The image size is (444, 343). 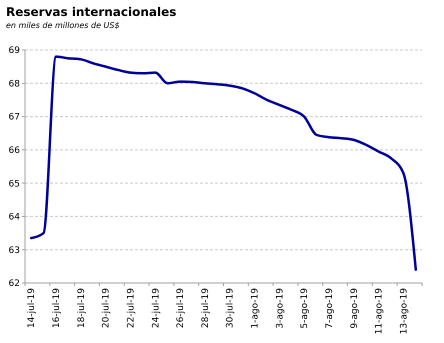 What do you see at coordinates (355, 308) in the screenshot?
I see `x-tick-label: 9-ago-19` at bounding box center [355, 308].